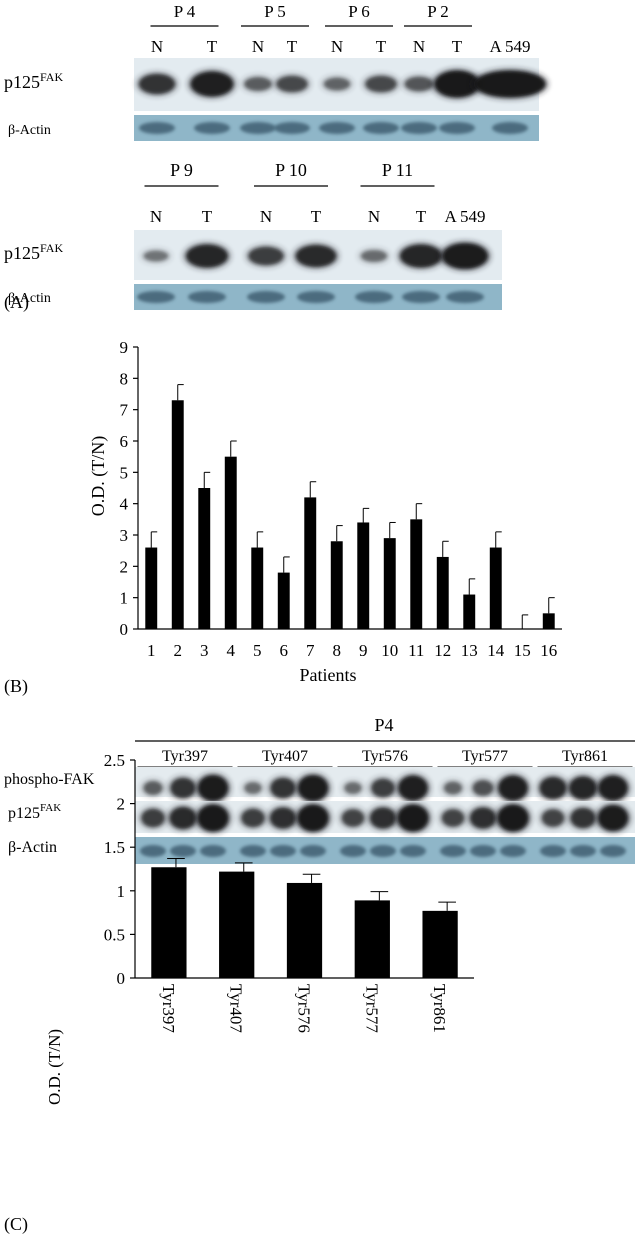 This screenshot has height=1234, width=635. What do you see at coordinates (236, 1008) in the screenshot?
I see `panel-c-x-tick-label: Tyr407` at bounding box center [236, 1008].